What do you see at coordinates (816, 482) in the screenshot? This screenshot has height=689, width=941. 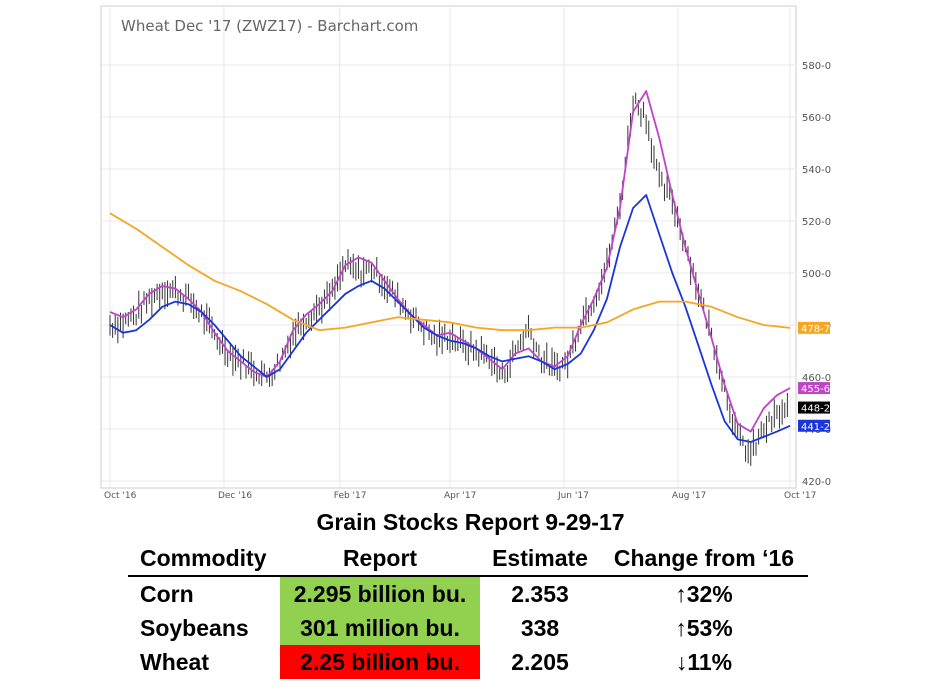 I see `y-tick-label: 420-0` at bounding box center [816, 482].